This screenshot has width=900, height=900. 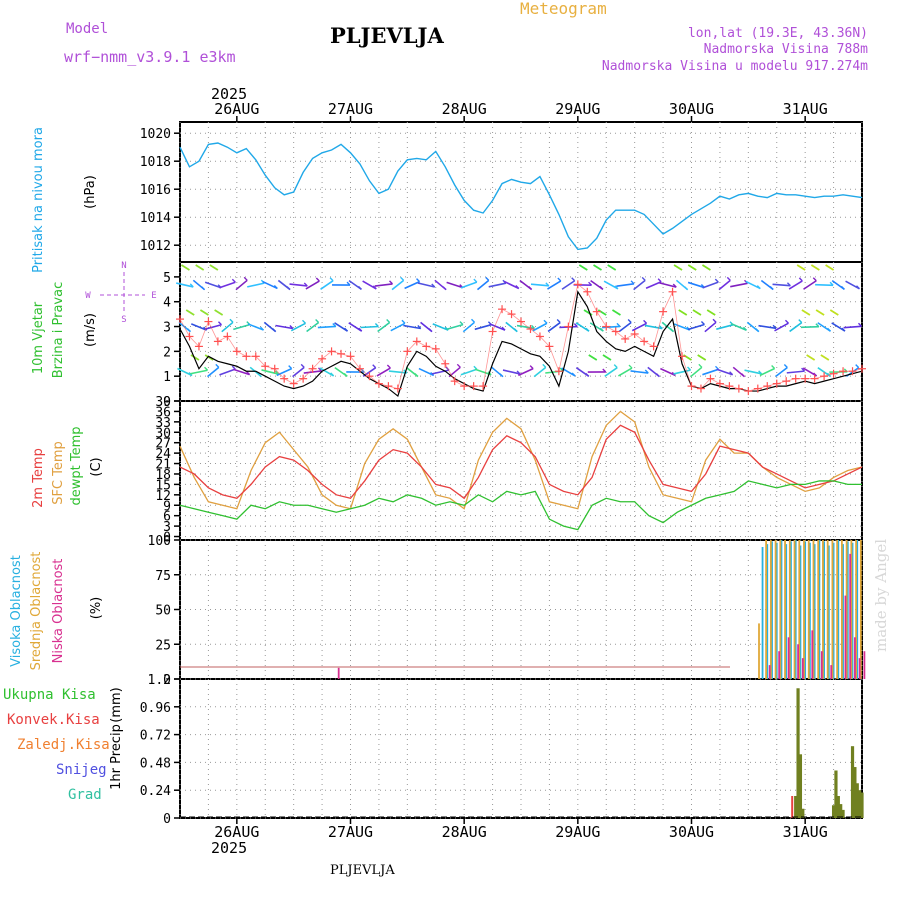 I want to click on pressure-ylabel: Pritisak na nivou mora, so click(x=38, y=200).